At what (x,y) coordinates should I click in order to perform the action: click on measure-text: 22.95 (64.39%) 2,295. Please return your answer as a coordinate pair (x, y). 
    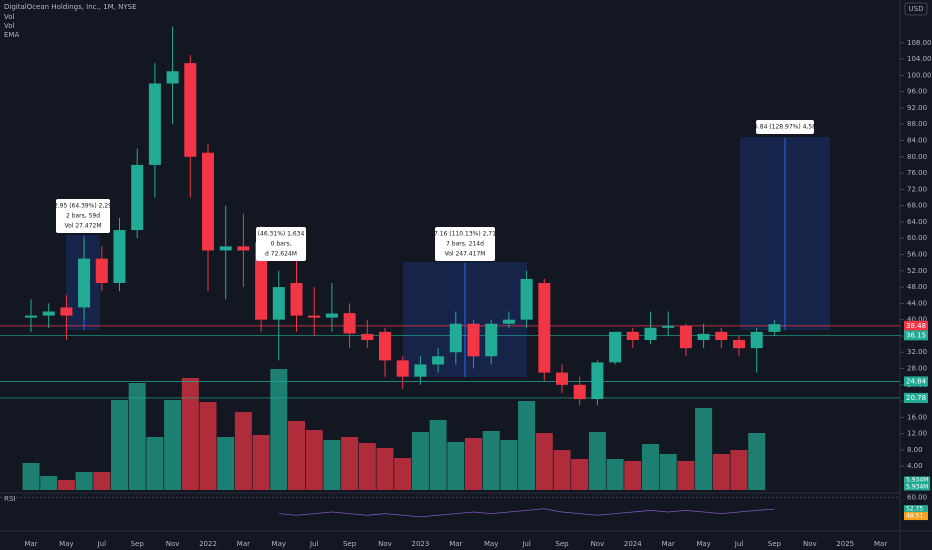
    Looking at the image, I should click on (83, 206).